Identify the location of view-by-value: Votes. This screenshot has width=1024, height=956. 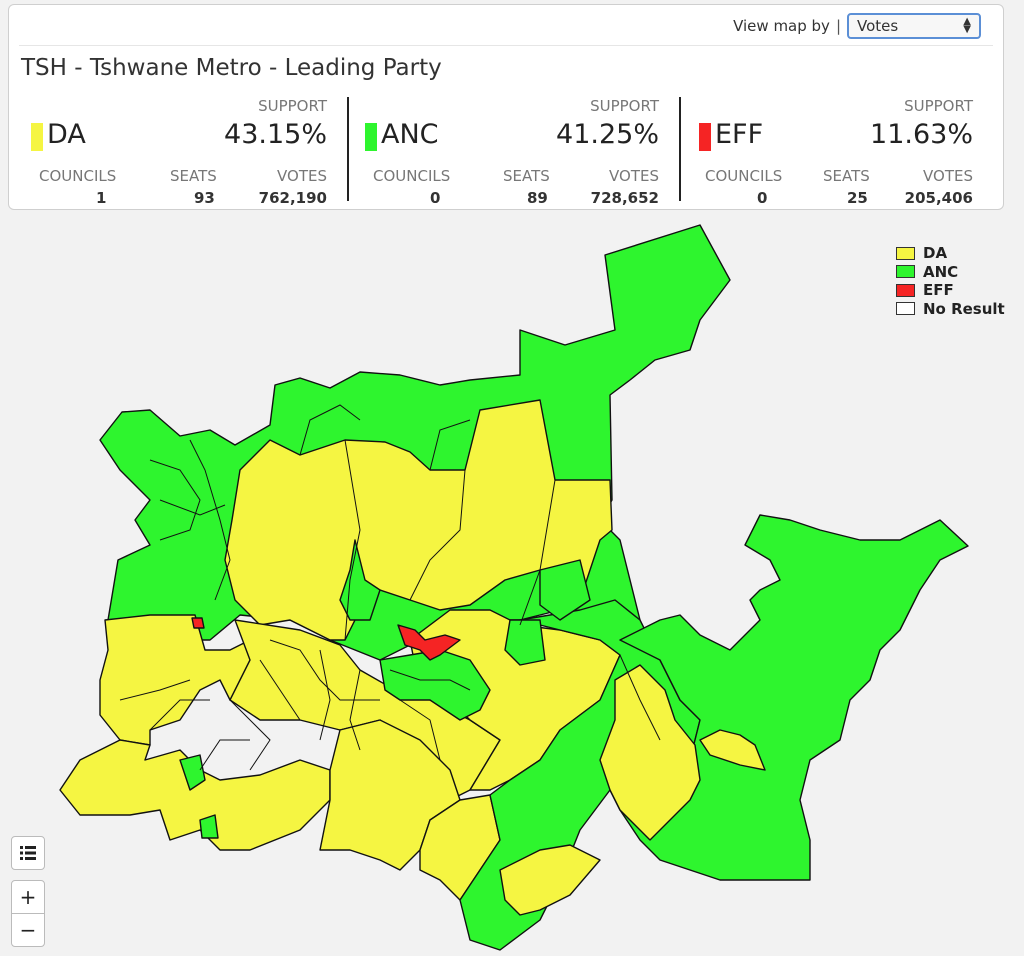
(878, 26).